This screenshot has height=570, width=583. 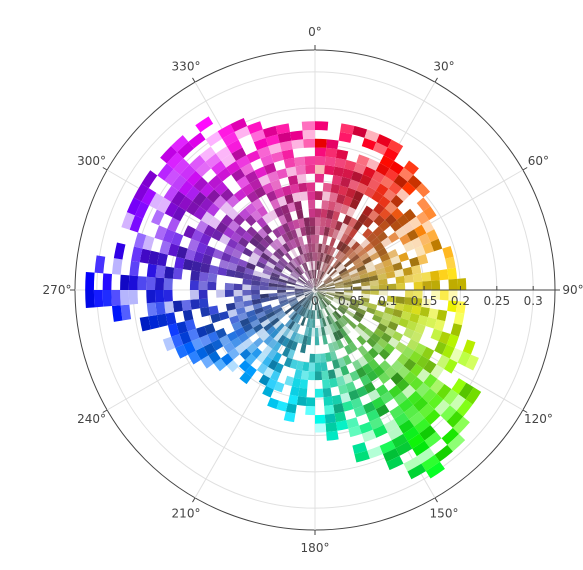 I want to click on angular-tick-label: 240°, so click(x=91, y=419).